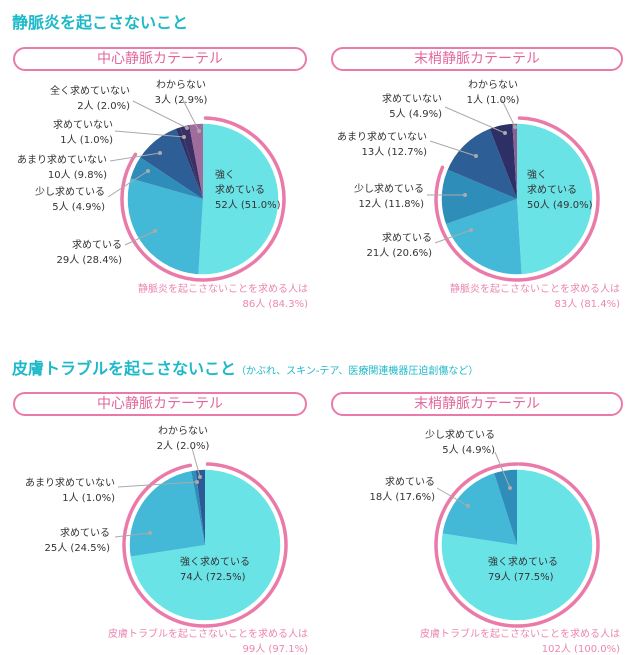  I want to click on chart-3-title: 中心静脈カテーテル, so click(160, 404).